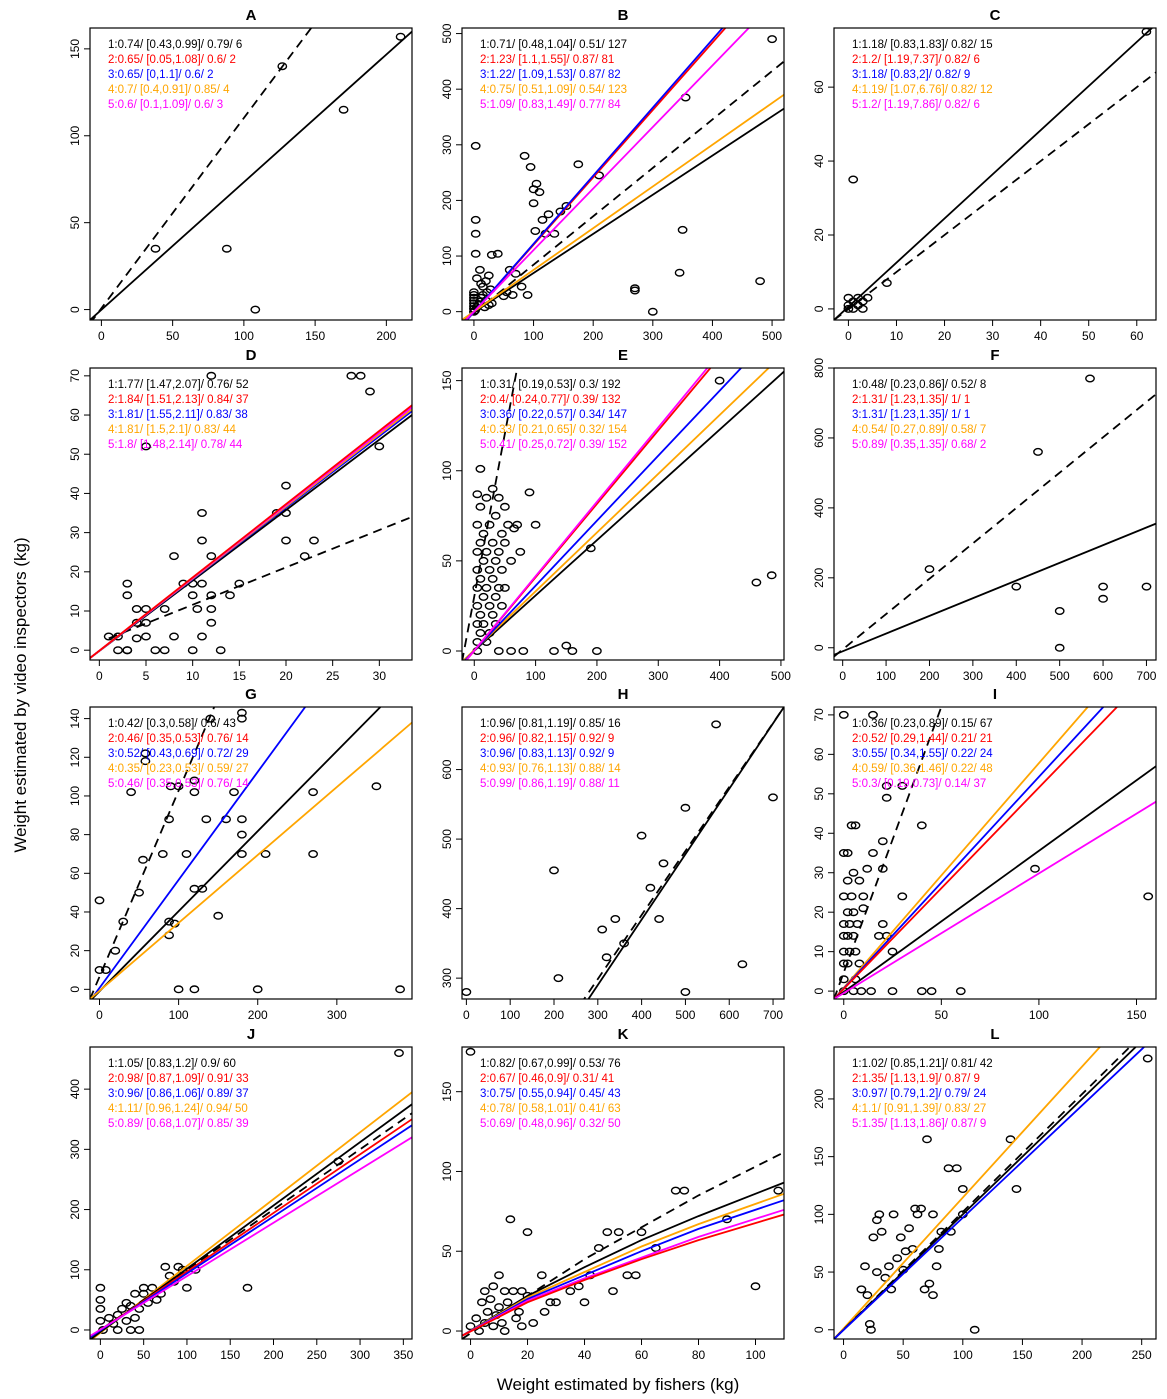  Describe the element at coordinates (994, 1034) in the screenshot. I see `panel-title: L` at that location.